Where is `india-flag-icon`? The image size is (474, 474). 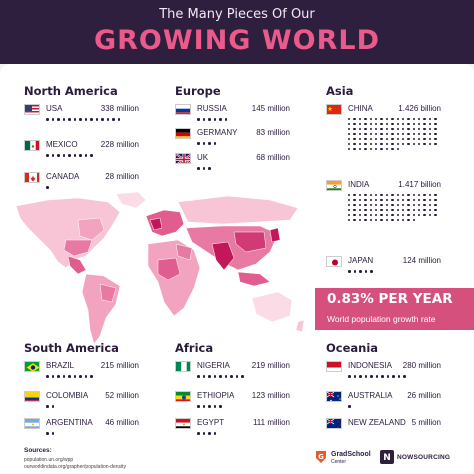 india-flag-icon is located at coordinates (334, 185).